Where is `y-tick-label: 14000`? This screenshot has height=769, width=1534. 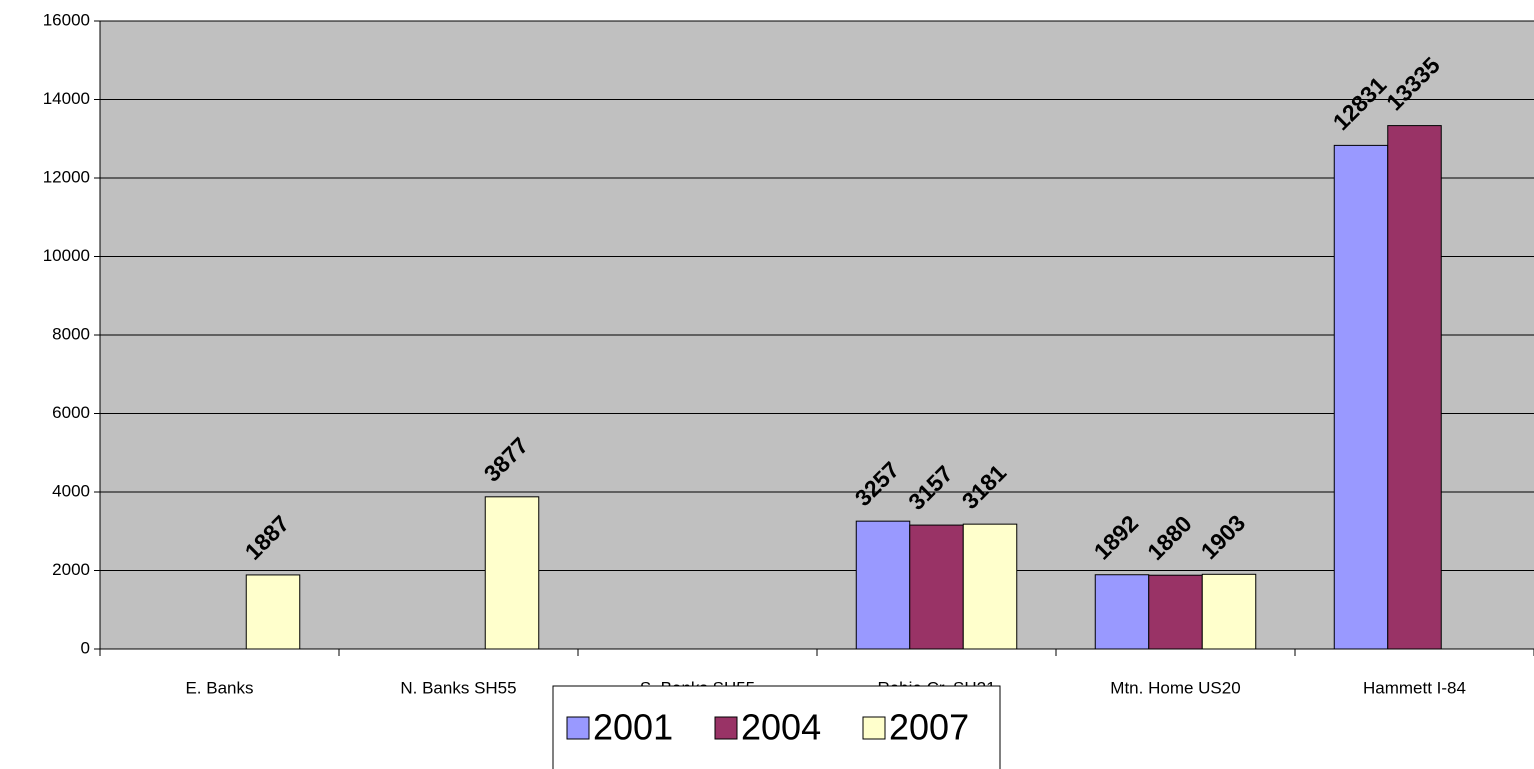 y-tick-label: 14000 is located at coordinates (66, 98).